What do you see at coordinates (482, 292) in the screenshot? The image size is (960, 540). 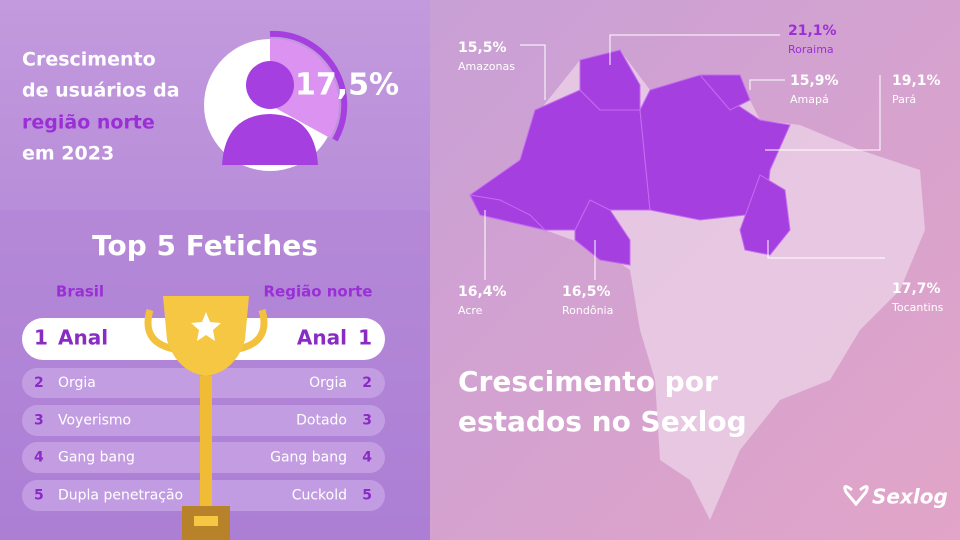 I see `state-value: 16,4%` at bounding box center [482, 292].